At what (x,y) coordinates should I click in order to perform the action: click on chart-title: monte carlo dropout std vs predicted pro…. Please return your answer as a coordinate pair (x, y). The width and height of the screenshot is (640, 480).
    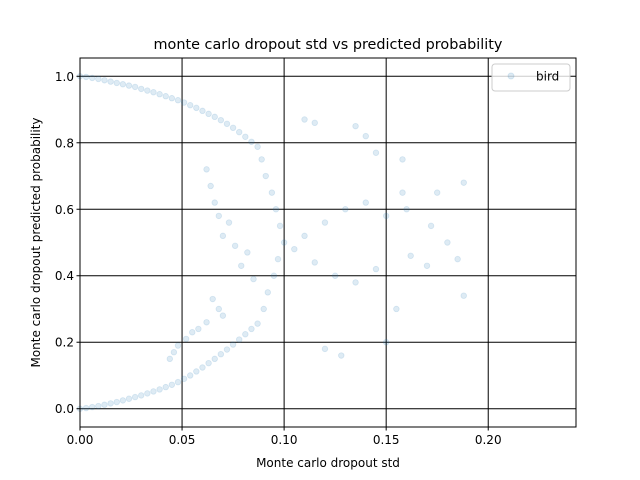
    Looking at the image, I should click on (328, 45).